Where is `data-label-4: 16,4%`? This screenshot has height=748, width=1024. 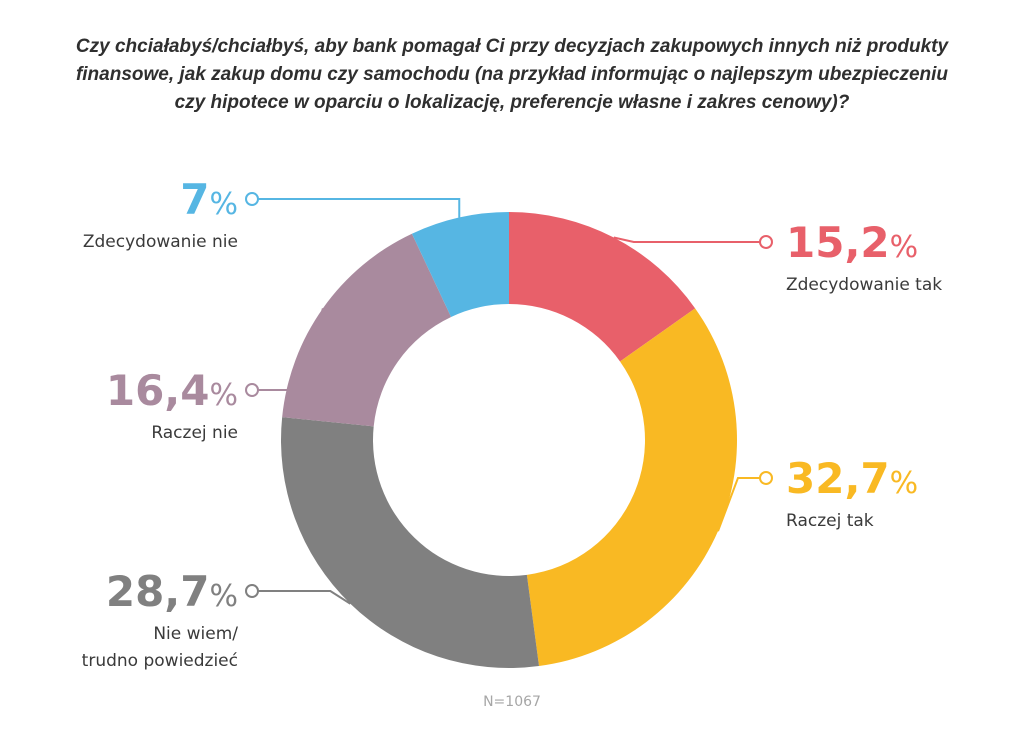
data-label-4: 16,4% is located at coordinates (172, 390).